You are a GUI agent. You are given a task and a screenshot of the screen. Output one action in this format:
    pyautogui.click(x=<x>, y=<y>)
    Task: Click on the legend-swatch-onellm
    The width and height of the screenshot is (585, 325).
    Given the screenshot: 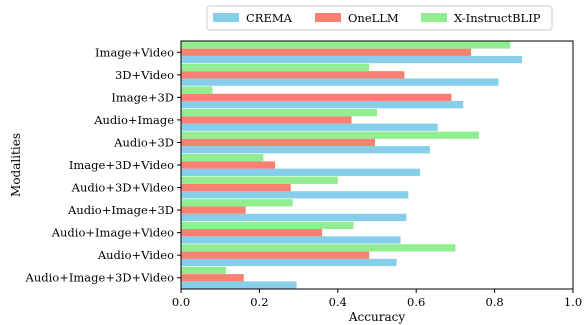 What is the action you would take?
    pyautogui.click(x=328, y=17)
    